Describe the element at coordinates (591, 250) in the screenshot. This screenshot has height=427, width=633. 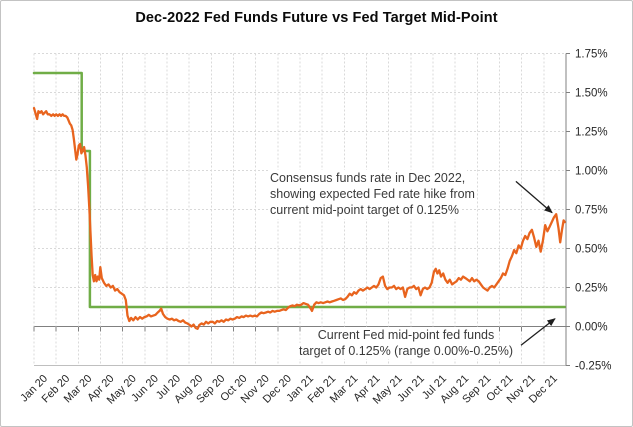
I see `y-tick-label: 0.50%` at that location.